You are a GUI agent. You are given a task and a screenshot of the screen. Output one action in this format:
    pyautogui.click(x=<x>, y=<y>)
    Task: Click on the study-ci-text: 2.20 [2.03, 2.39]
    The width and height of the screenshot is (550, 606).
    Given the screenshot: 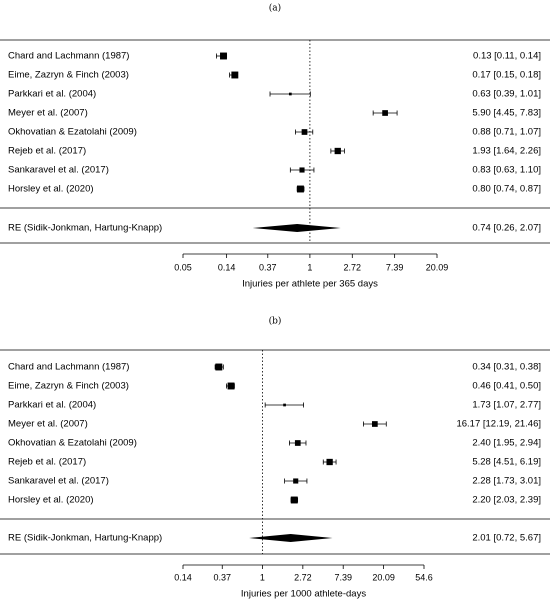 What is the action you would take?
    pyautogui.click(x=506, y=500)
    